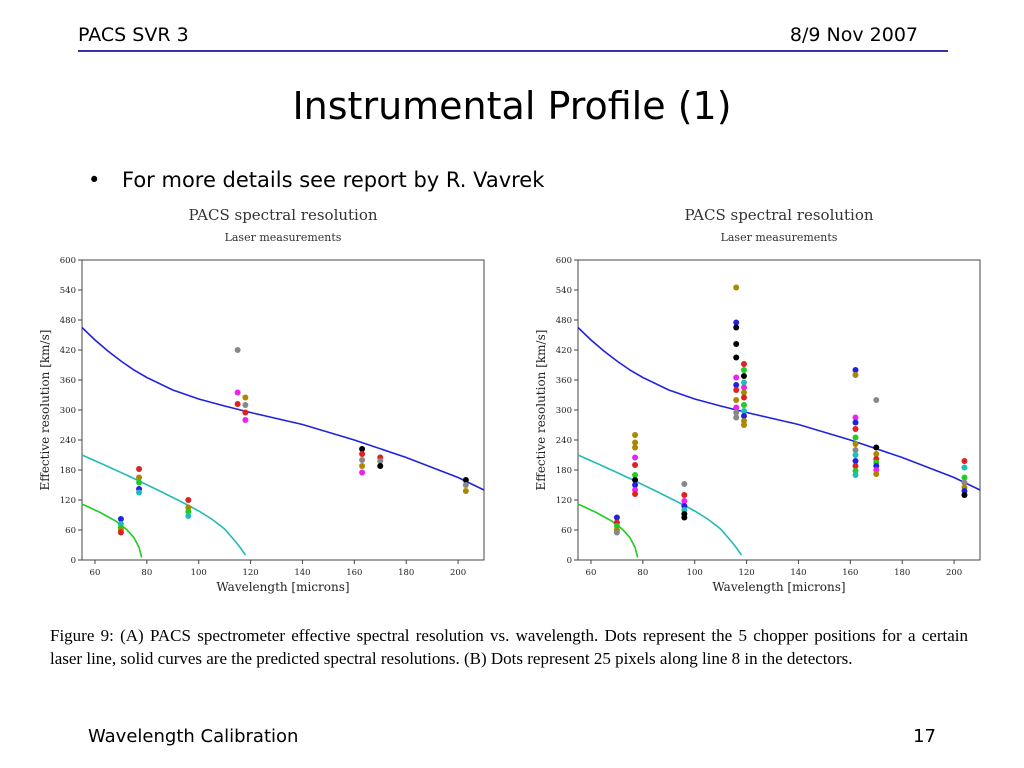  What do you see at coordinates (146, 573) in the screenshot?
I see `x-tick-label: 80` at bounding box center [146, 573].